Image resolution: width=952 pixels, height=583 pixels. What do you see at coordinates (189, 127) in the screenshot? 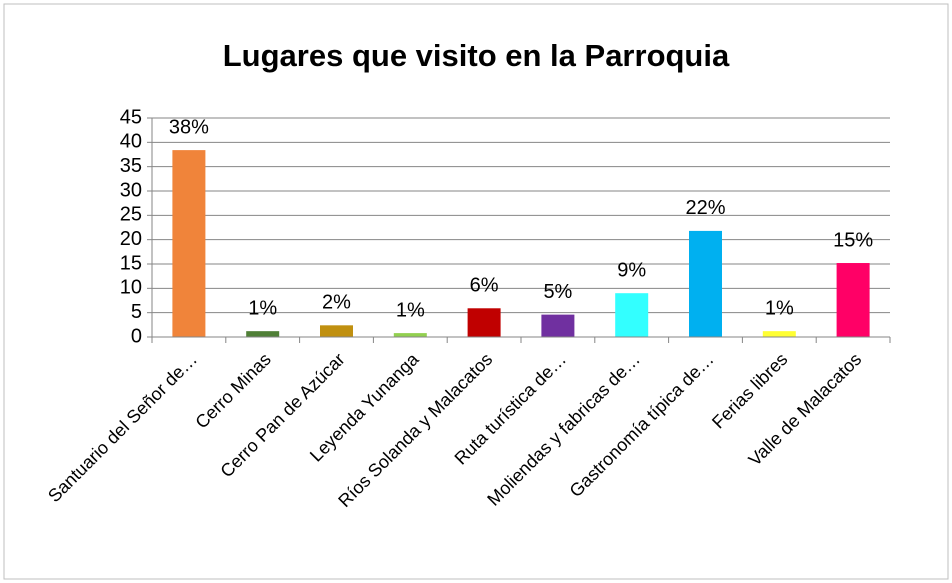
I see `data-label: 38%` at bounding box center [189, 127].